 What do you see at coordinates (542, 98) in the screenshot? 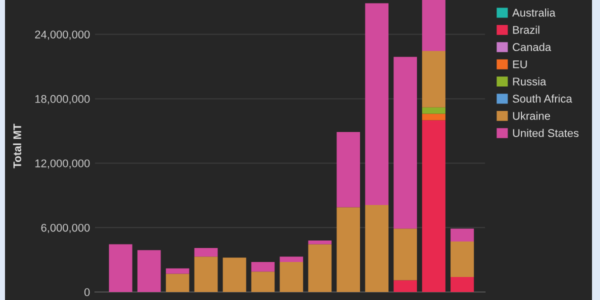
I see `legend-label: South Africa` at bounding box center [542, 98].